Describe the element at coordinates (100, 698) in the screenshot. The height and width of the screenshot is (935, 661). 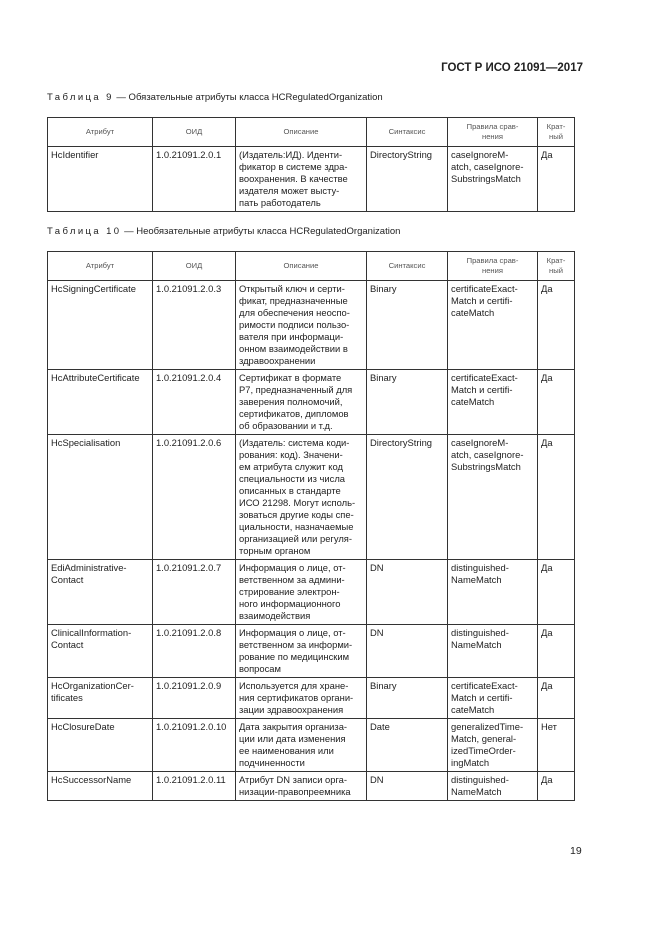
I see `cell-attribute: HcOrganizationCer- tificates` at that location.